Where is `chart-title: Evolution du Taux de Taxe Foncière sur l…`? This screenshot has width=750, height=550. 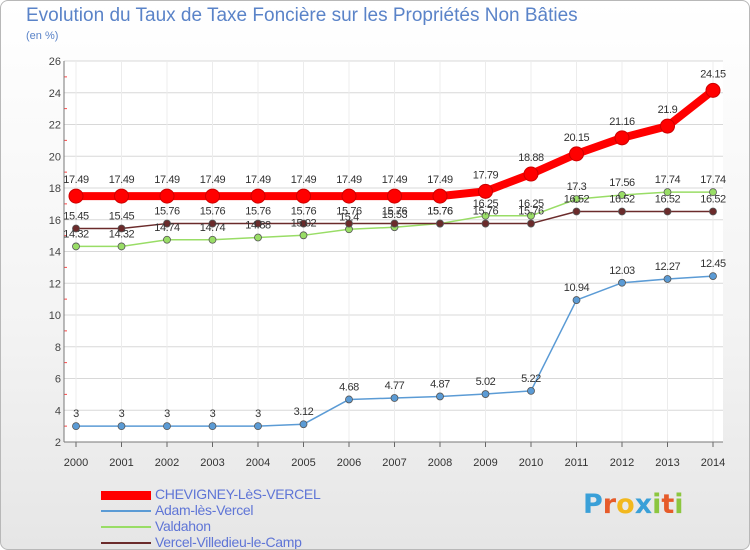
chart-title: Evolution du Taux de Taxe Foncière sur l… is located at coordinates (302, 15).